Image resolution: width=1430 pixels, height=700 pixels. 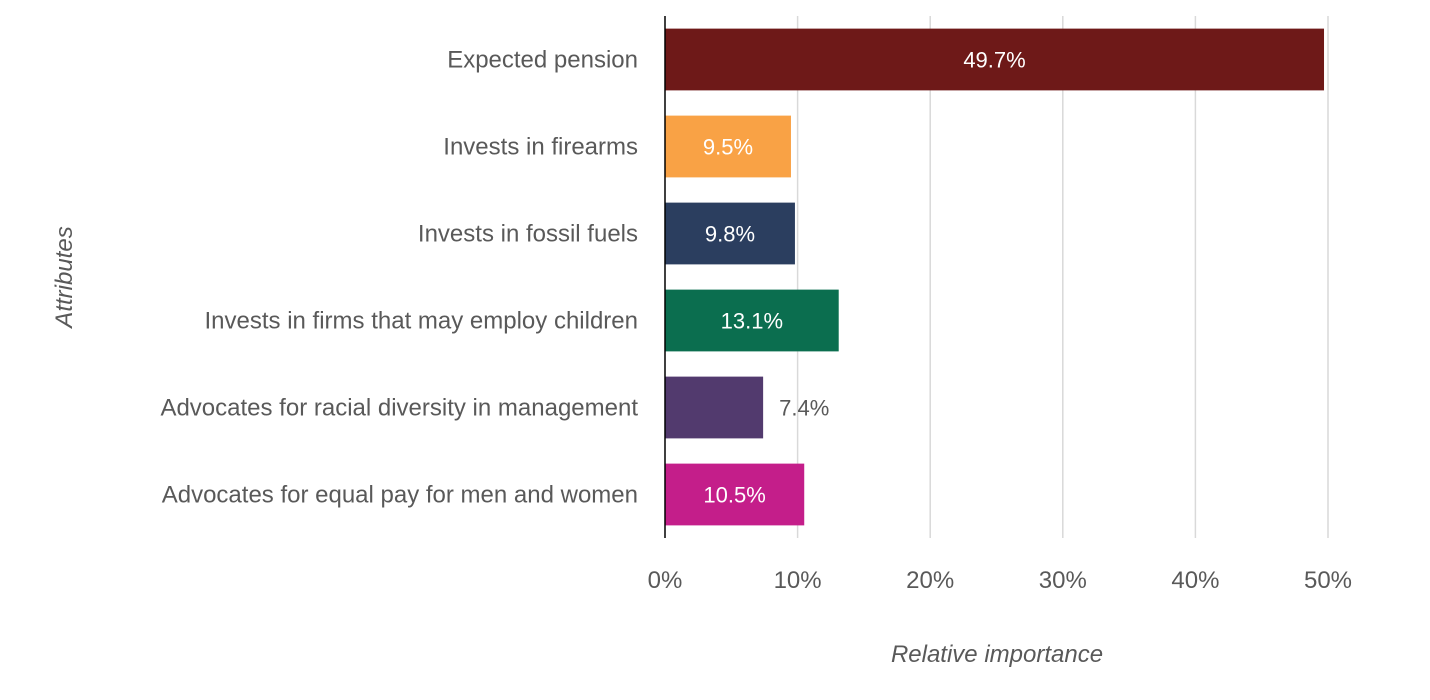 I want to click on data-label: 10.5%, so click(x=734, y=495).